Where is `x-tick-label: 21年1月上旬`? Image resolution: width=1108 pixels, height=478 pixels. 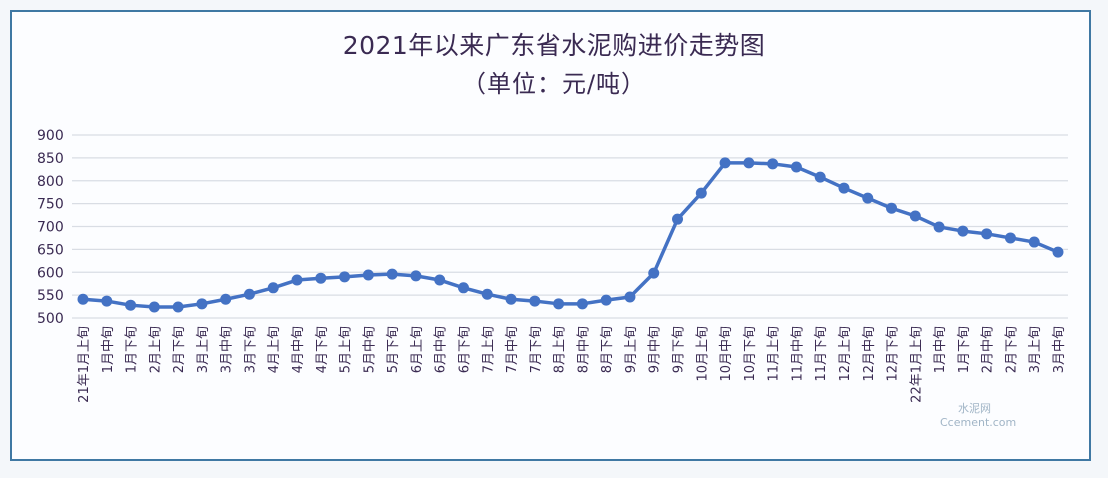 x-tick-label: 21年1月上旬 is located at coordinates (84, 364).